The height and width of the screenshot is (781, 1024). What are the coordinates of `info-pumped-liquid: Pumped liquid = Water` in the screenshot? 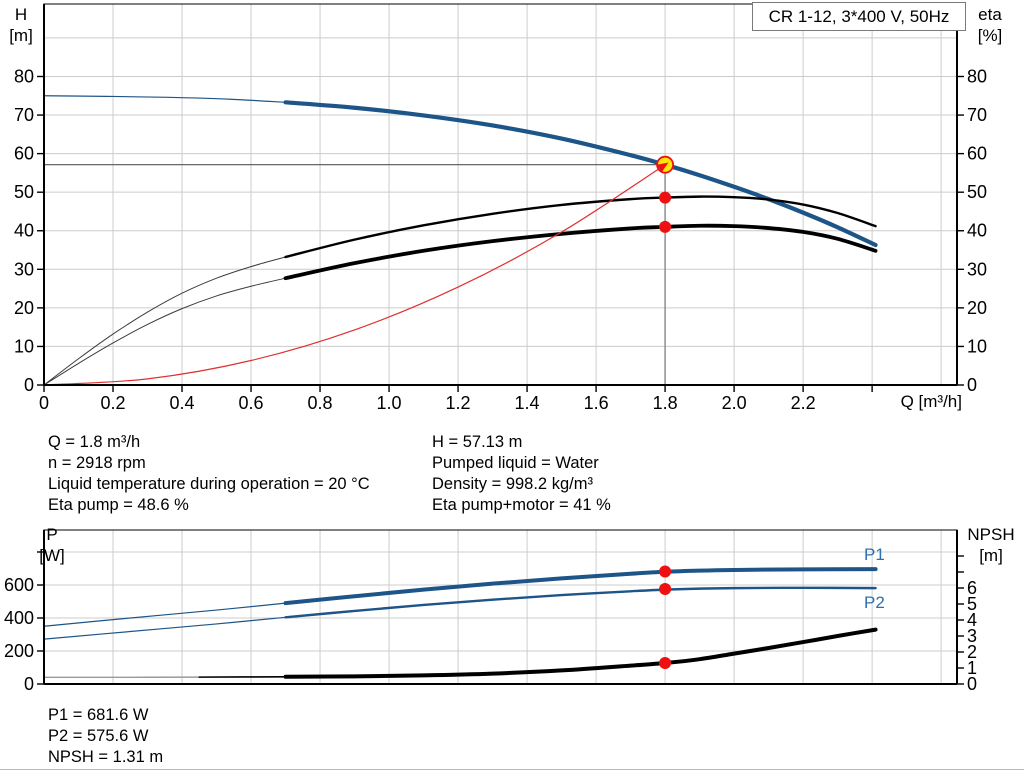 It's located at (515, 463).